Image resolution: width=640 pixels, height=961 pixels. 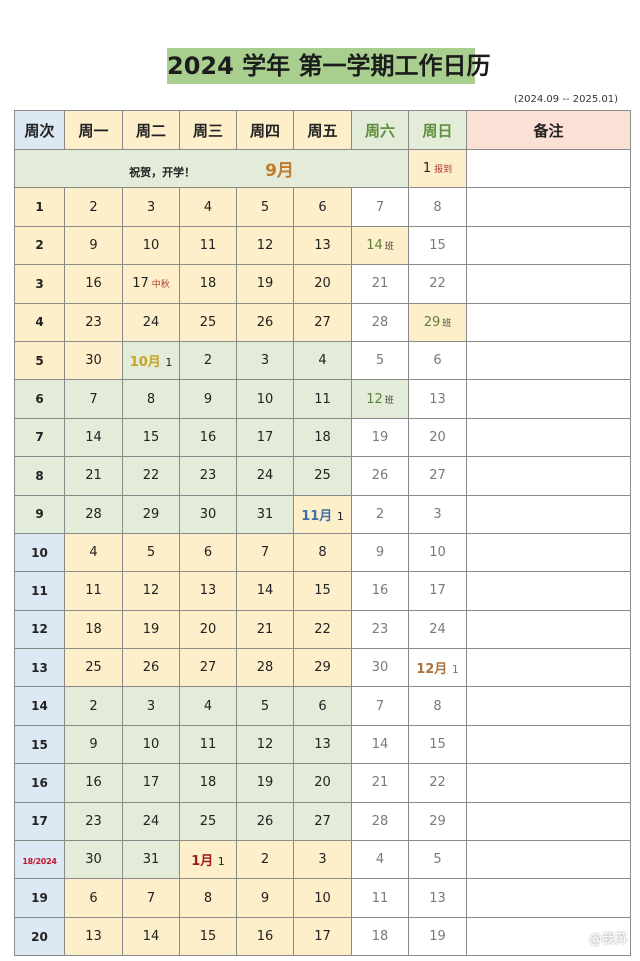 What do you see at coordinates (151, 591) in the screenshot?
I see `day-cell: 12` at bounding box center [151, 591].